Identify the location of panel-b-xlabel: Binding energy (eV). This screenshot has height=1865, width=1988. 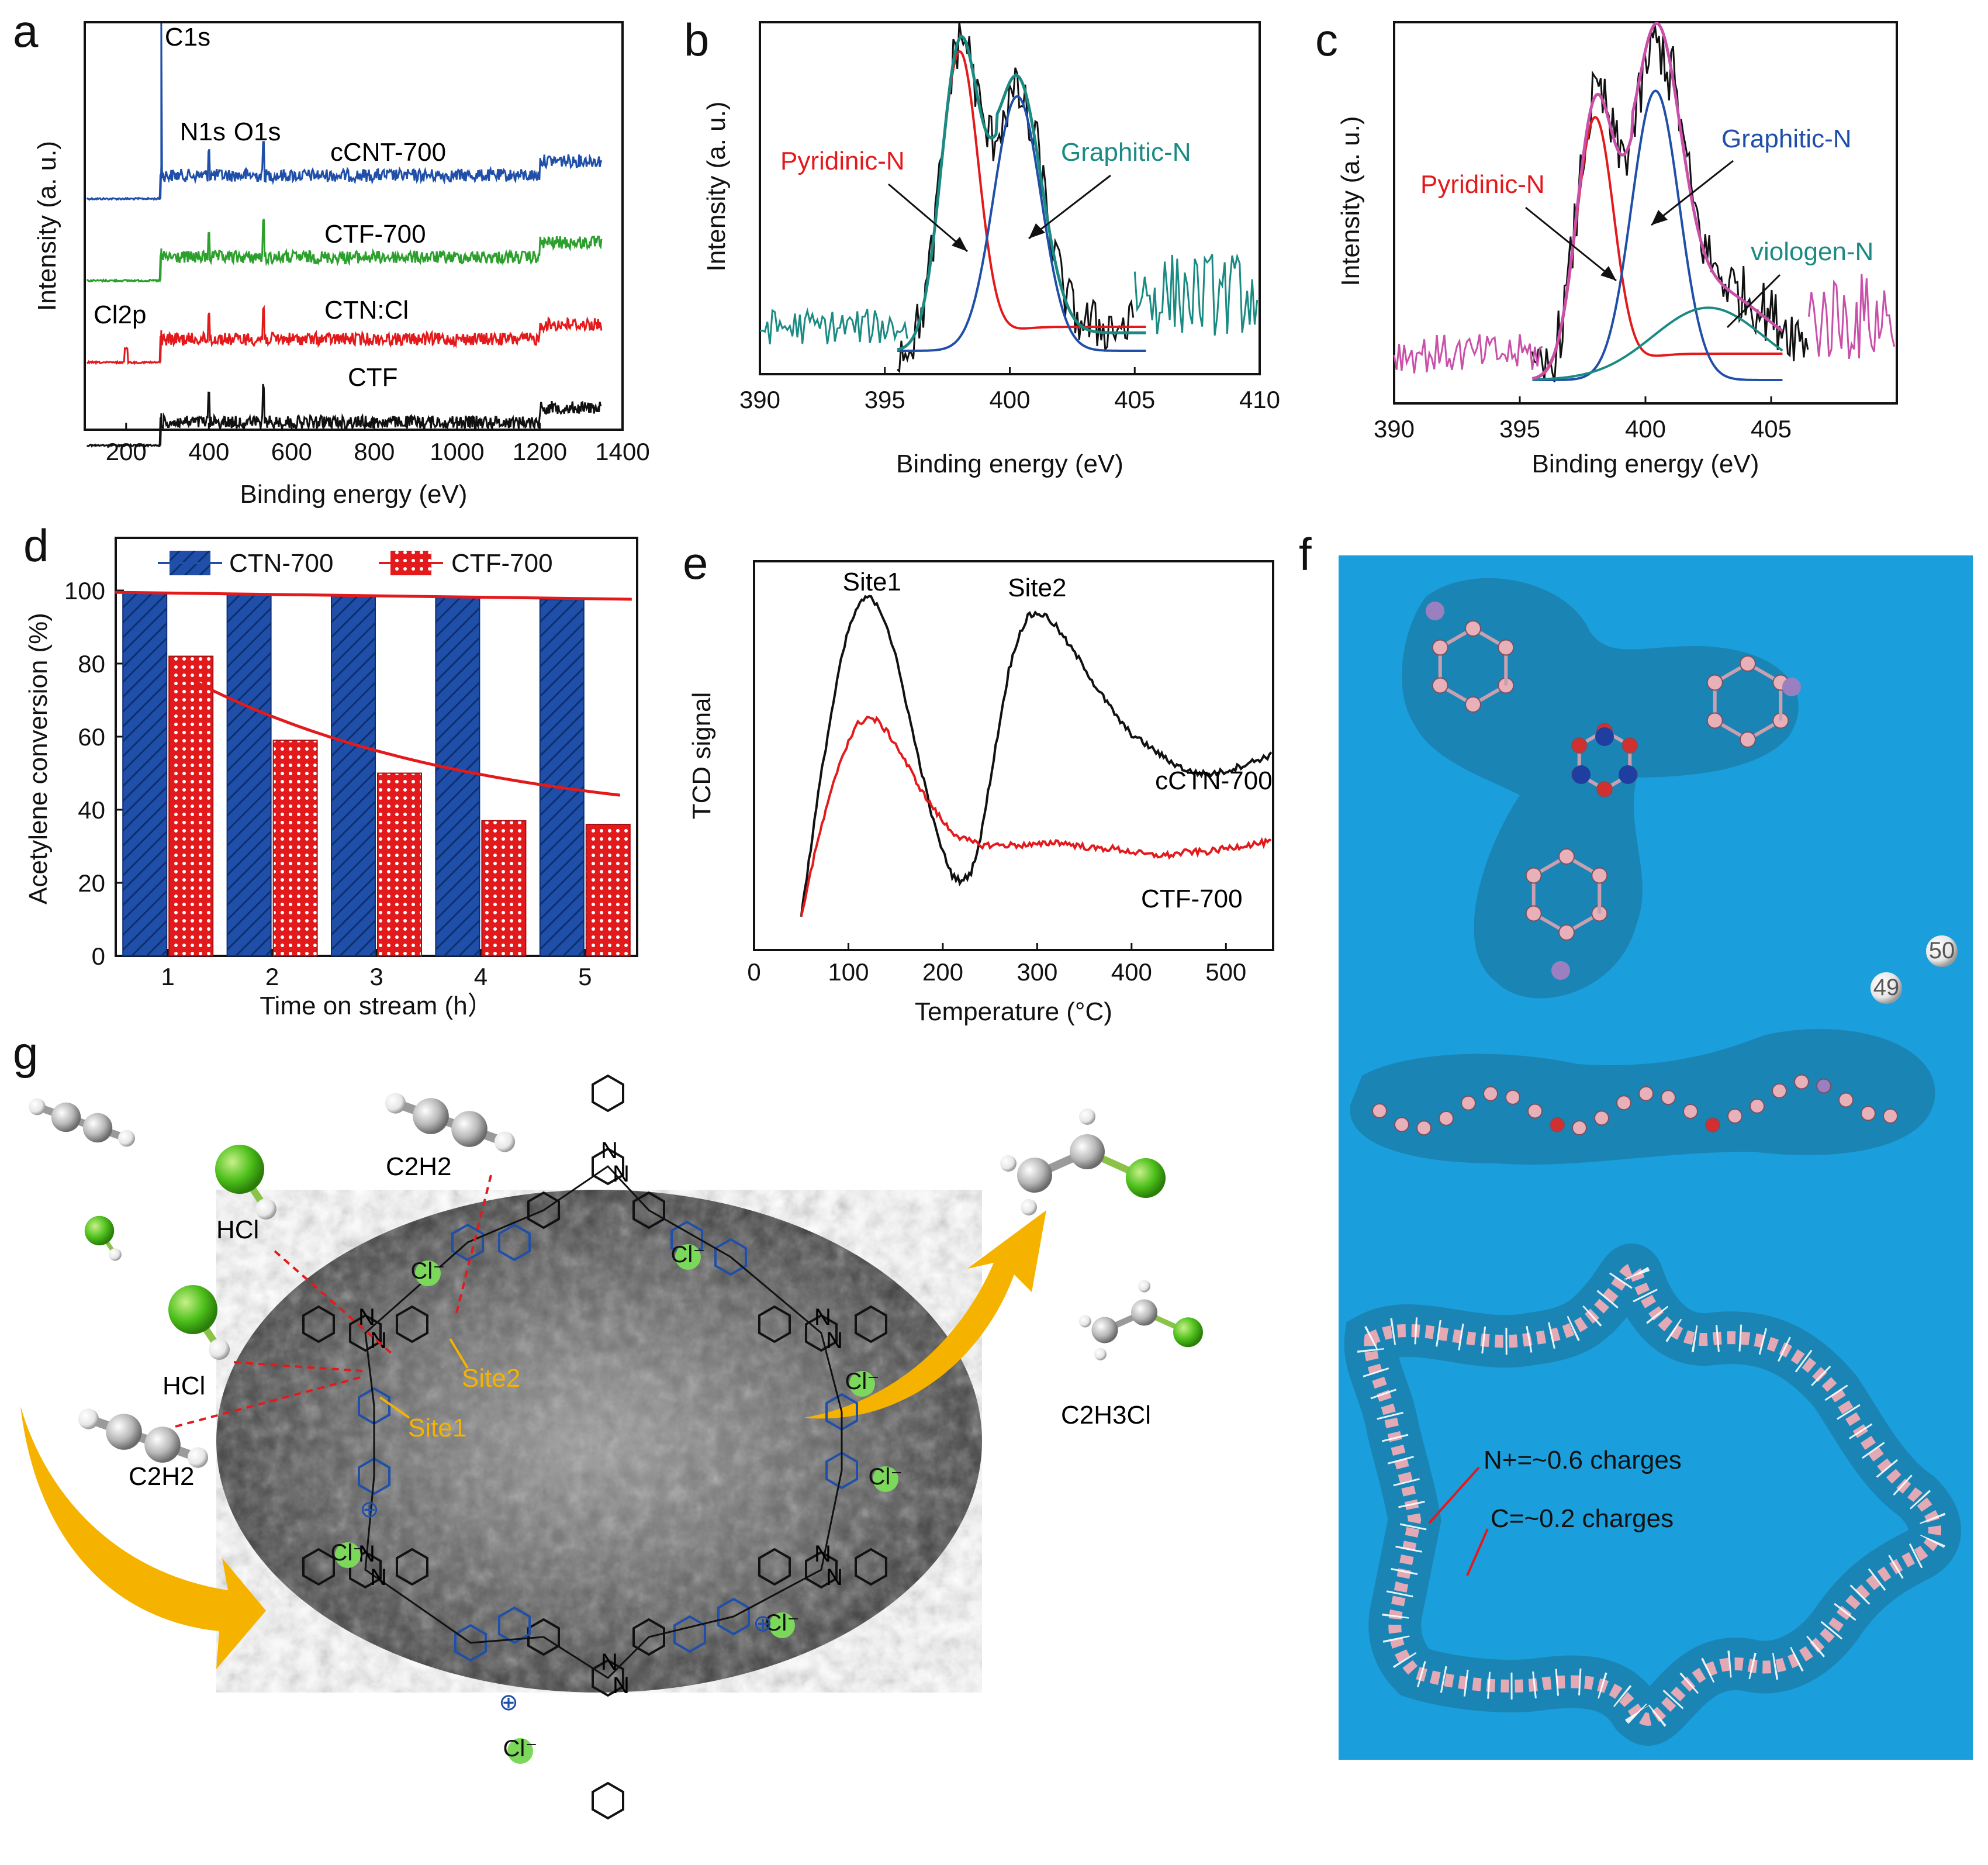
(1009, 464).